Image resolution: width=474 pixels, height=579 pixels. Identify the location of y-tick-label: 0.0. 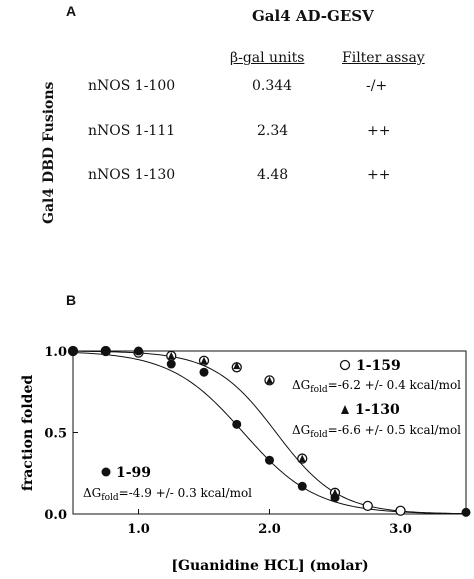
(55, 515).